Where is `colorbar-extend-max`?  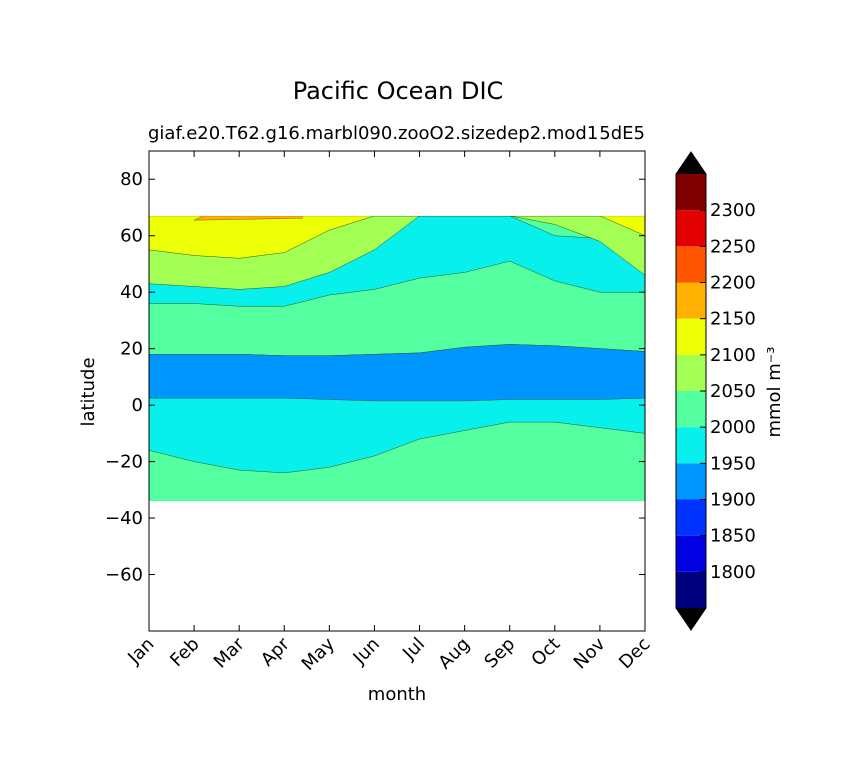
colorbar-extend-max is located at coordinates (691, 163).